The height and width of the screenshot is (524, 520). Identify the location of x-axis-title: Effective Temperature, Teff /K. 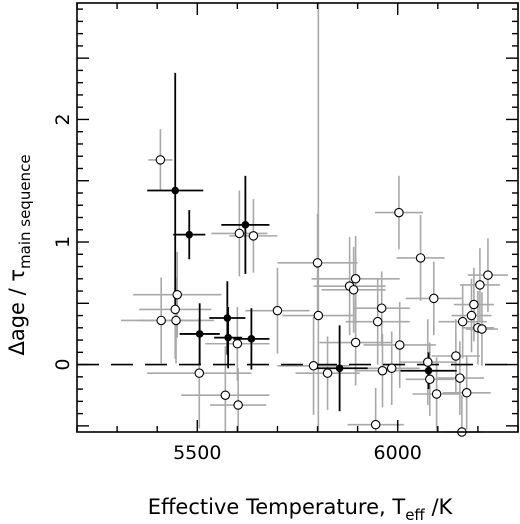
(301, 509).